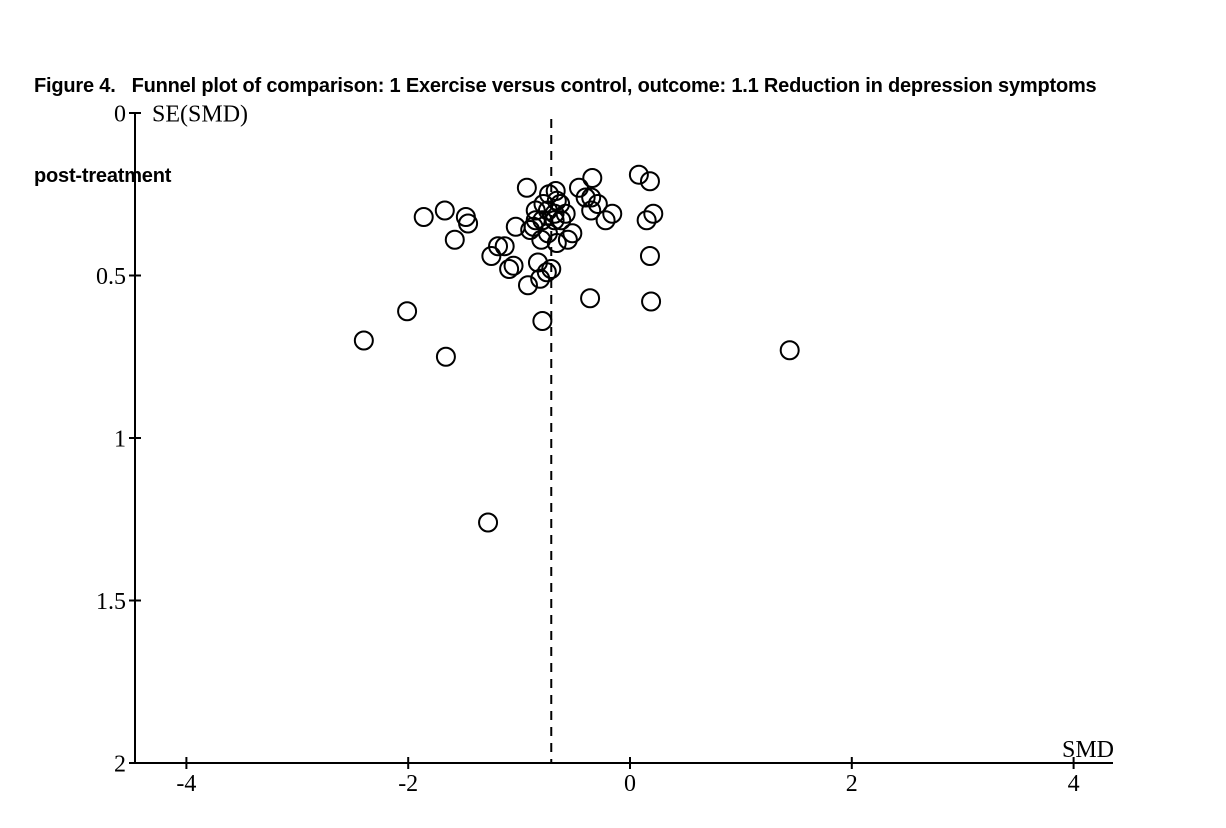  What do you see at coordinates (120, 439) in the screenshot?
I see `y-tick-label: 1` at bounding box center [120, 439].